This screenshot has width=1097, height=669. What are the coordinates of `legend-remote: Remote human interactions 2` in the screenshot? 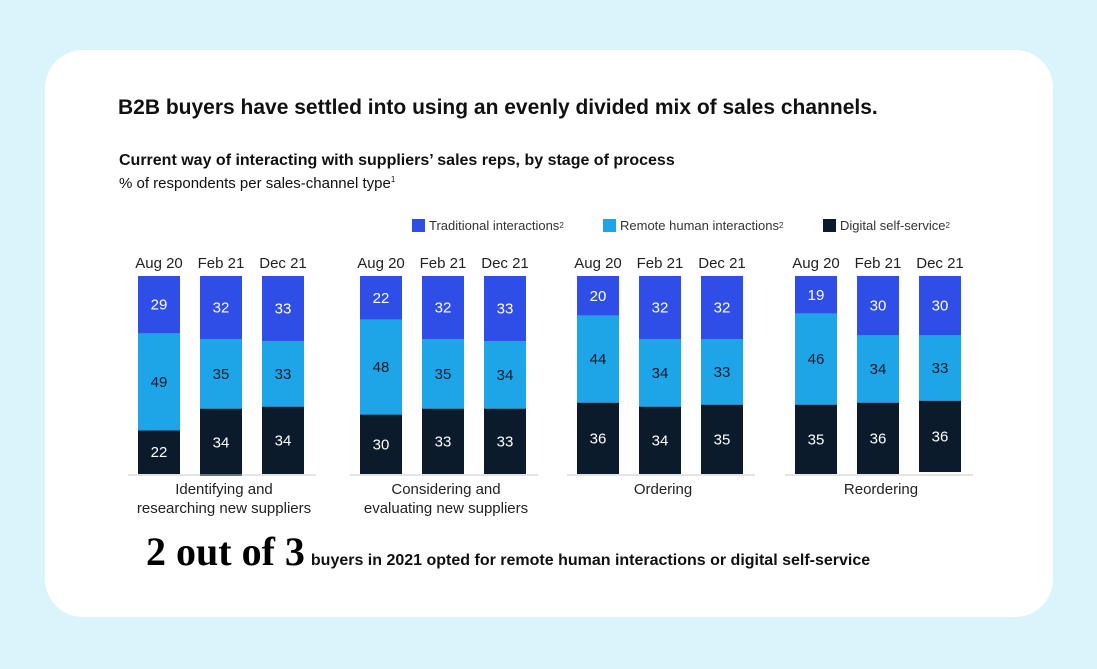 It's located at (693, 225).